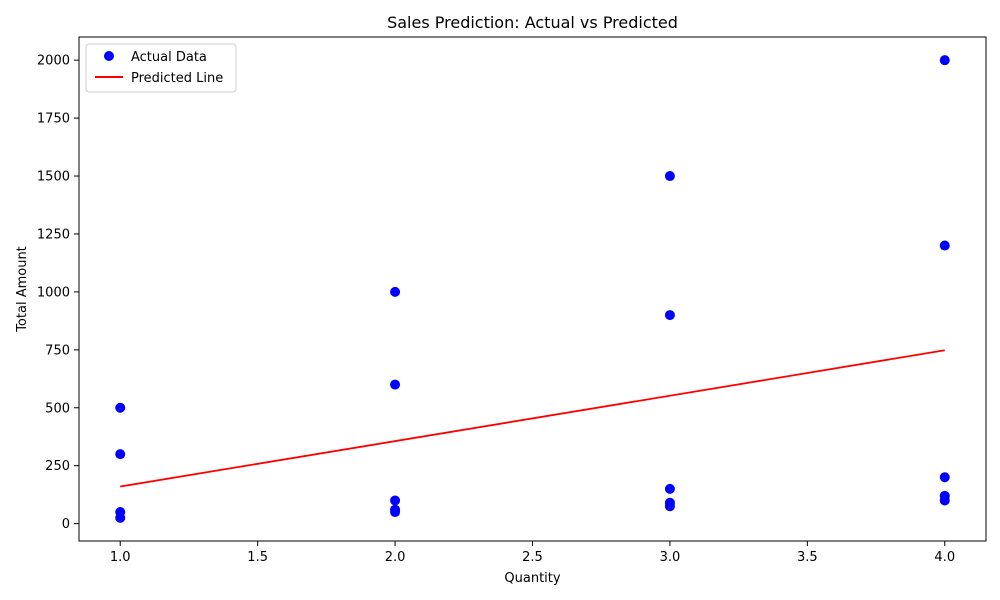  I want to click on y-axis: 0 250 500 750 1000 1250 1500 1750 2000, so click(58, 293).